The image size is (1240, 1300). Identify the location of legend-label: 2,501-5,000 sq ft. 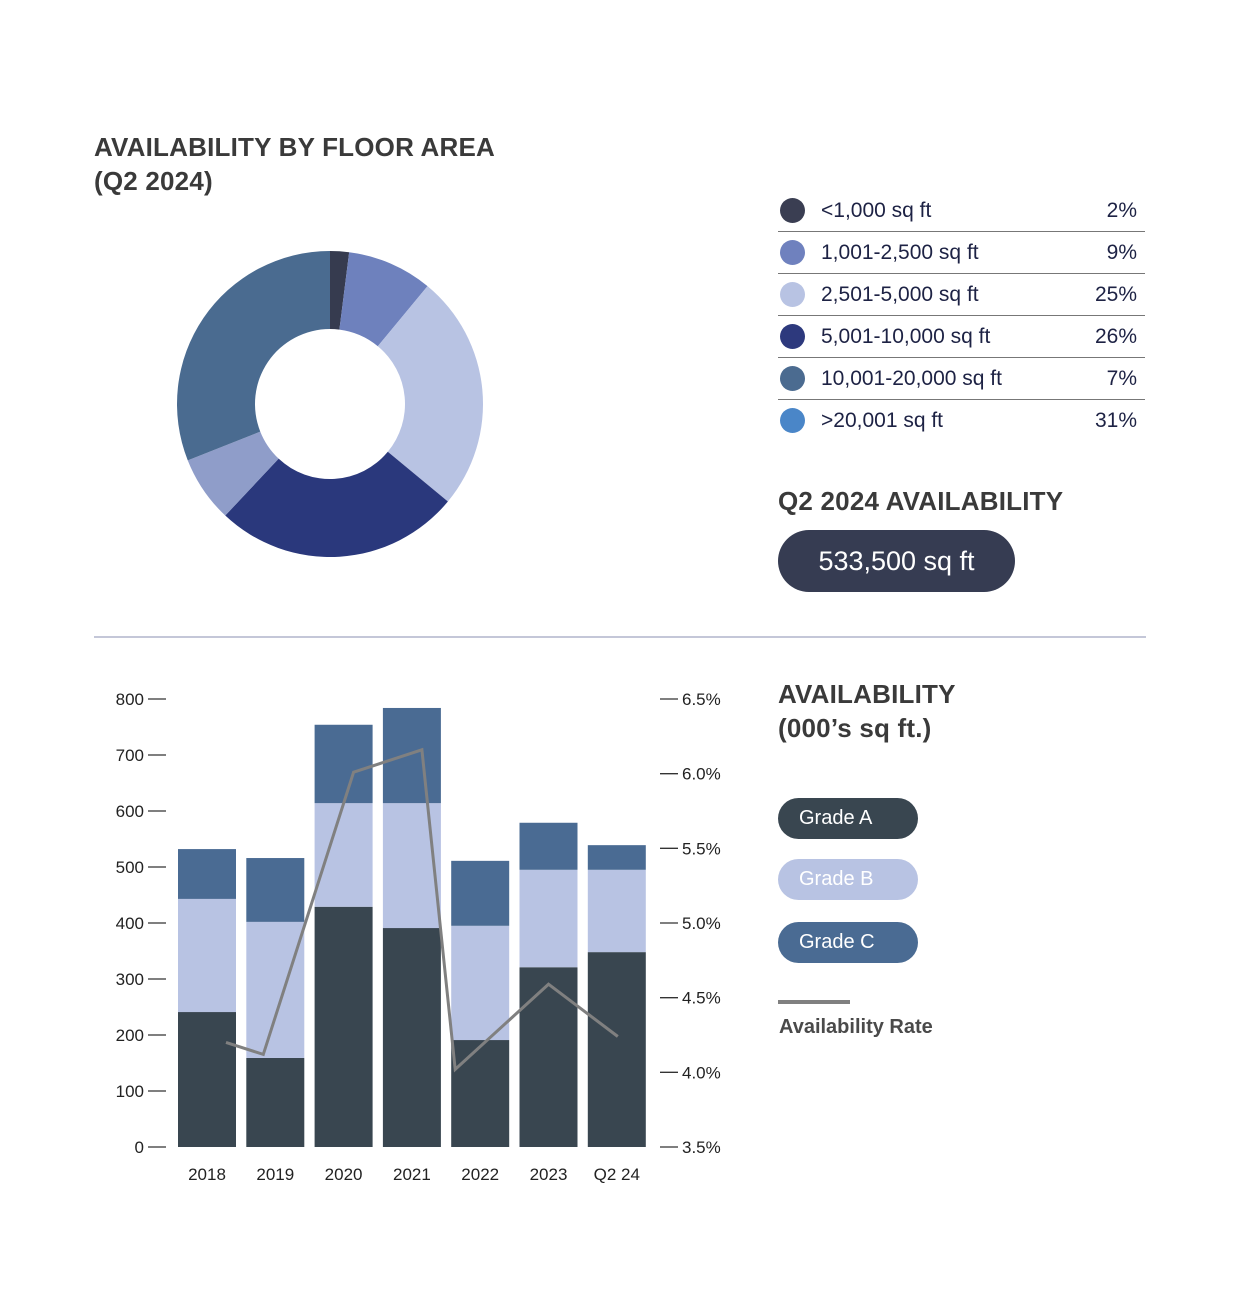
(900, 294).